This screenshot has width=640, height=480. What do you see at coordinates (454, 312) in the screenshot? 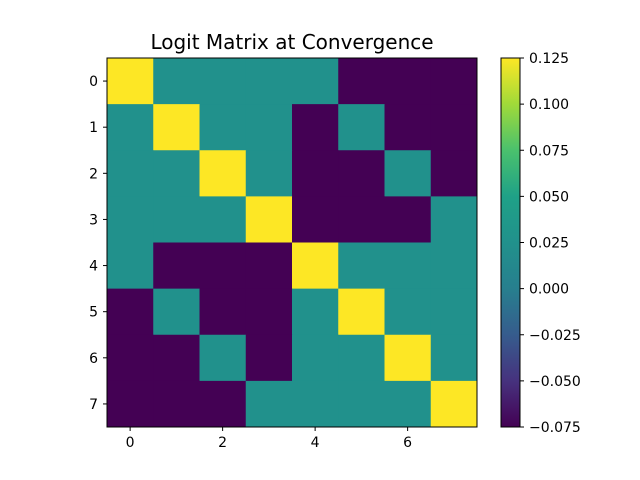
I see `heatmap-cell-r5-c7` at bounding box center [454, 312].